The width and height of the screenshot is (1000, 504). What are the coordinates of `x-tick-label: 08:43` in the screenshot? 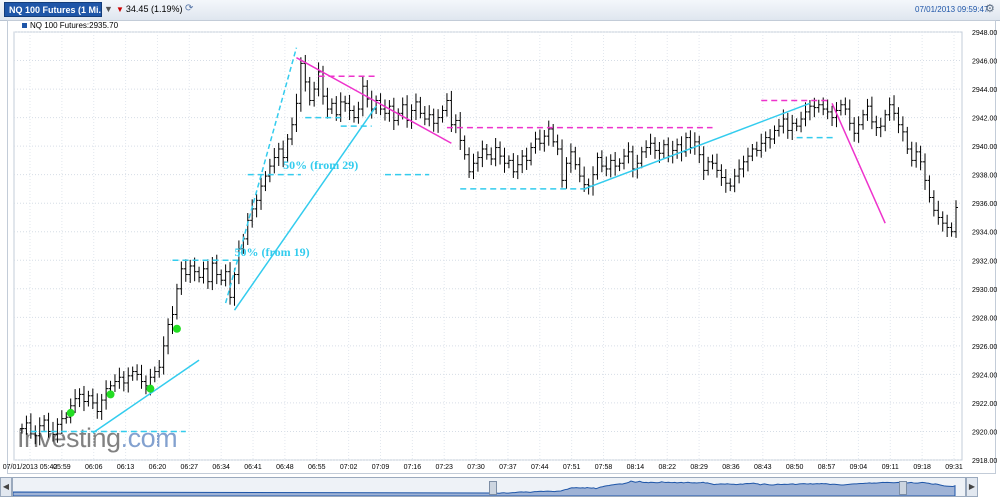 It's located at (763, 467).